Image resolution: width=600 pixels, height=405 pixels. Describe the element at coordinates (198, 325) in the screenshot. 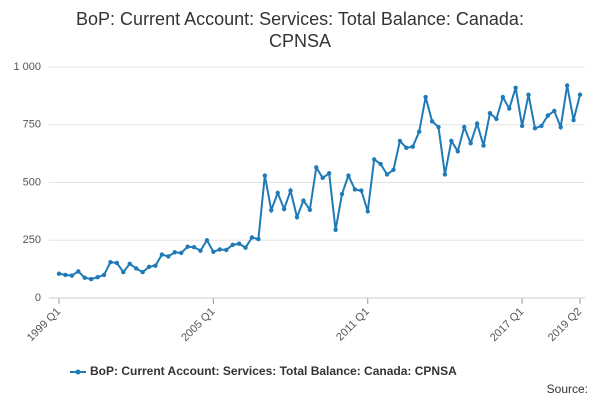

I see `x-tick-label: 2005 Q1` at that location.